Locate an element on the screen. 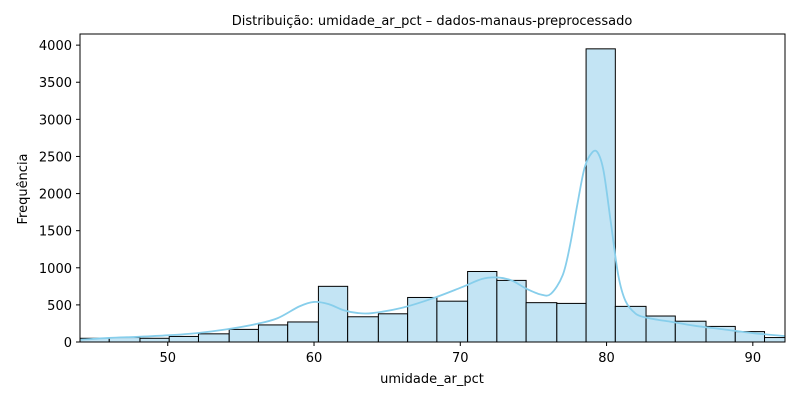 The height and width of the screenshot is (400, 800). y-tick-label: 2000 is located at coordinates (55, 195).